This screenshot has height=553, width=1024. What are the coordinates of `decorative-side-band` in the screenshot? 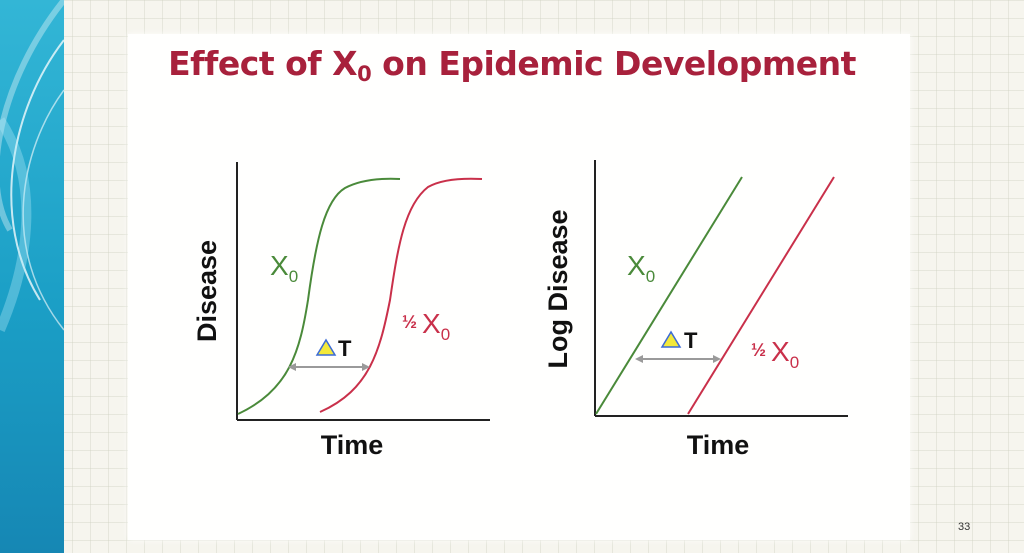 It's located at (32, 276).